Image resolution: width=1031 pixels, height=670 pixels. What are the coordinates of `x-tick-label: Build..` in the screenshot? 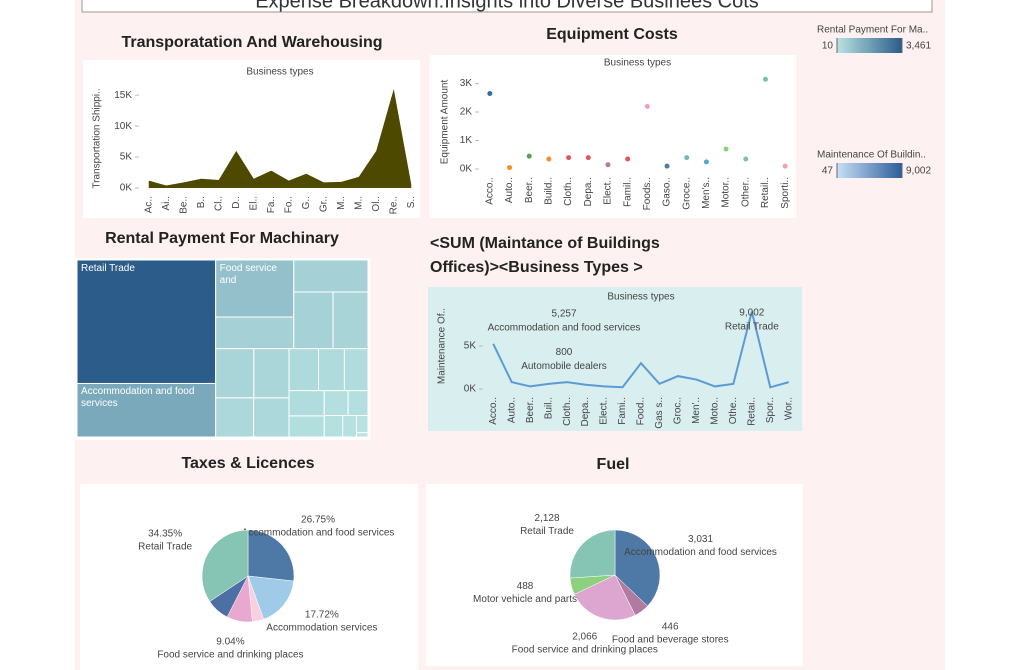 It's located at (549, 191).